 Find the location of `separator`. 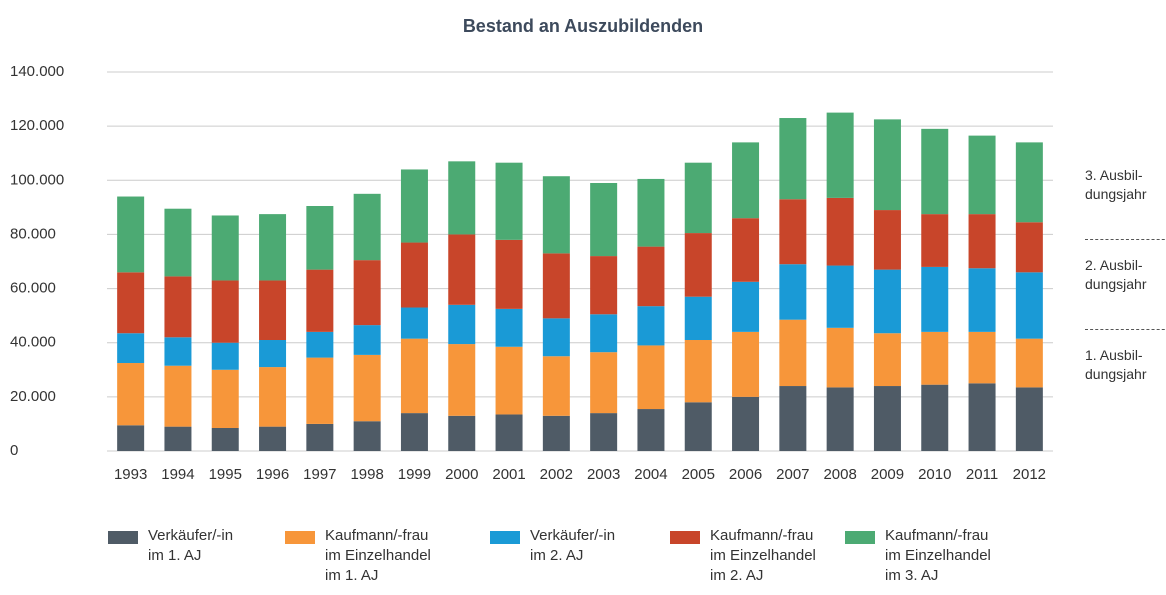

separator is located at coordinates (1125, 329).